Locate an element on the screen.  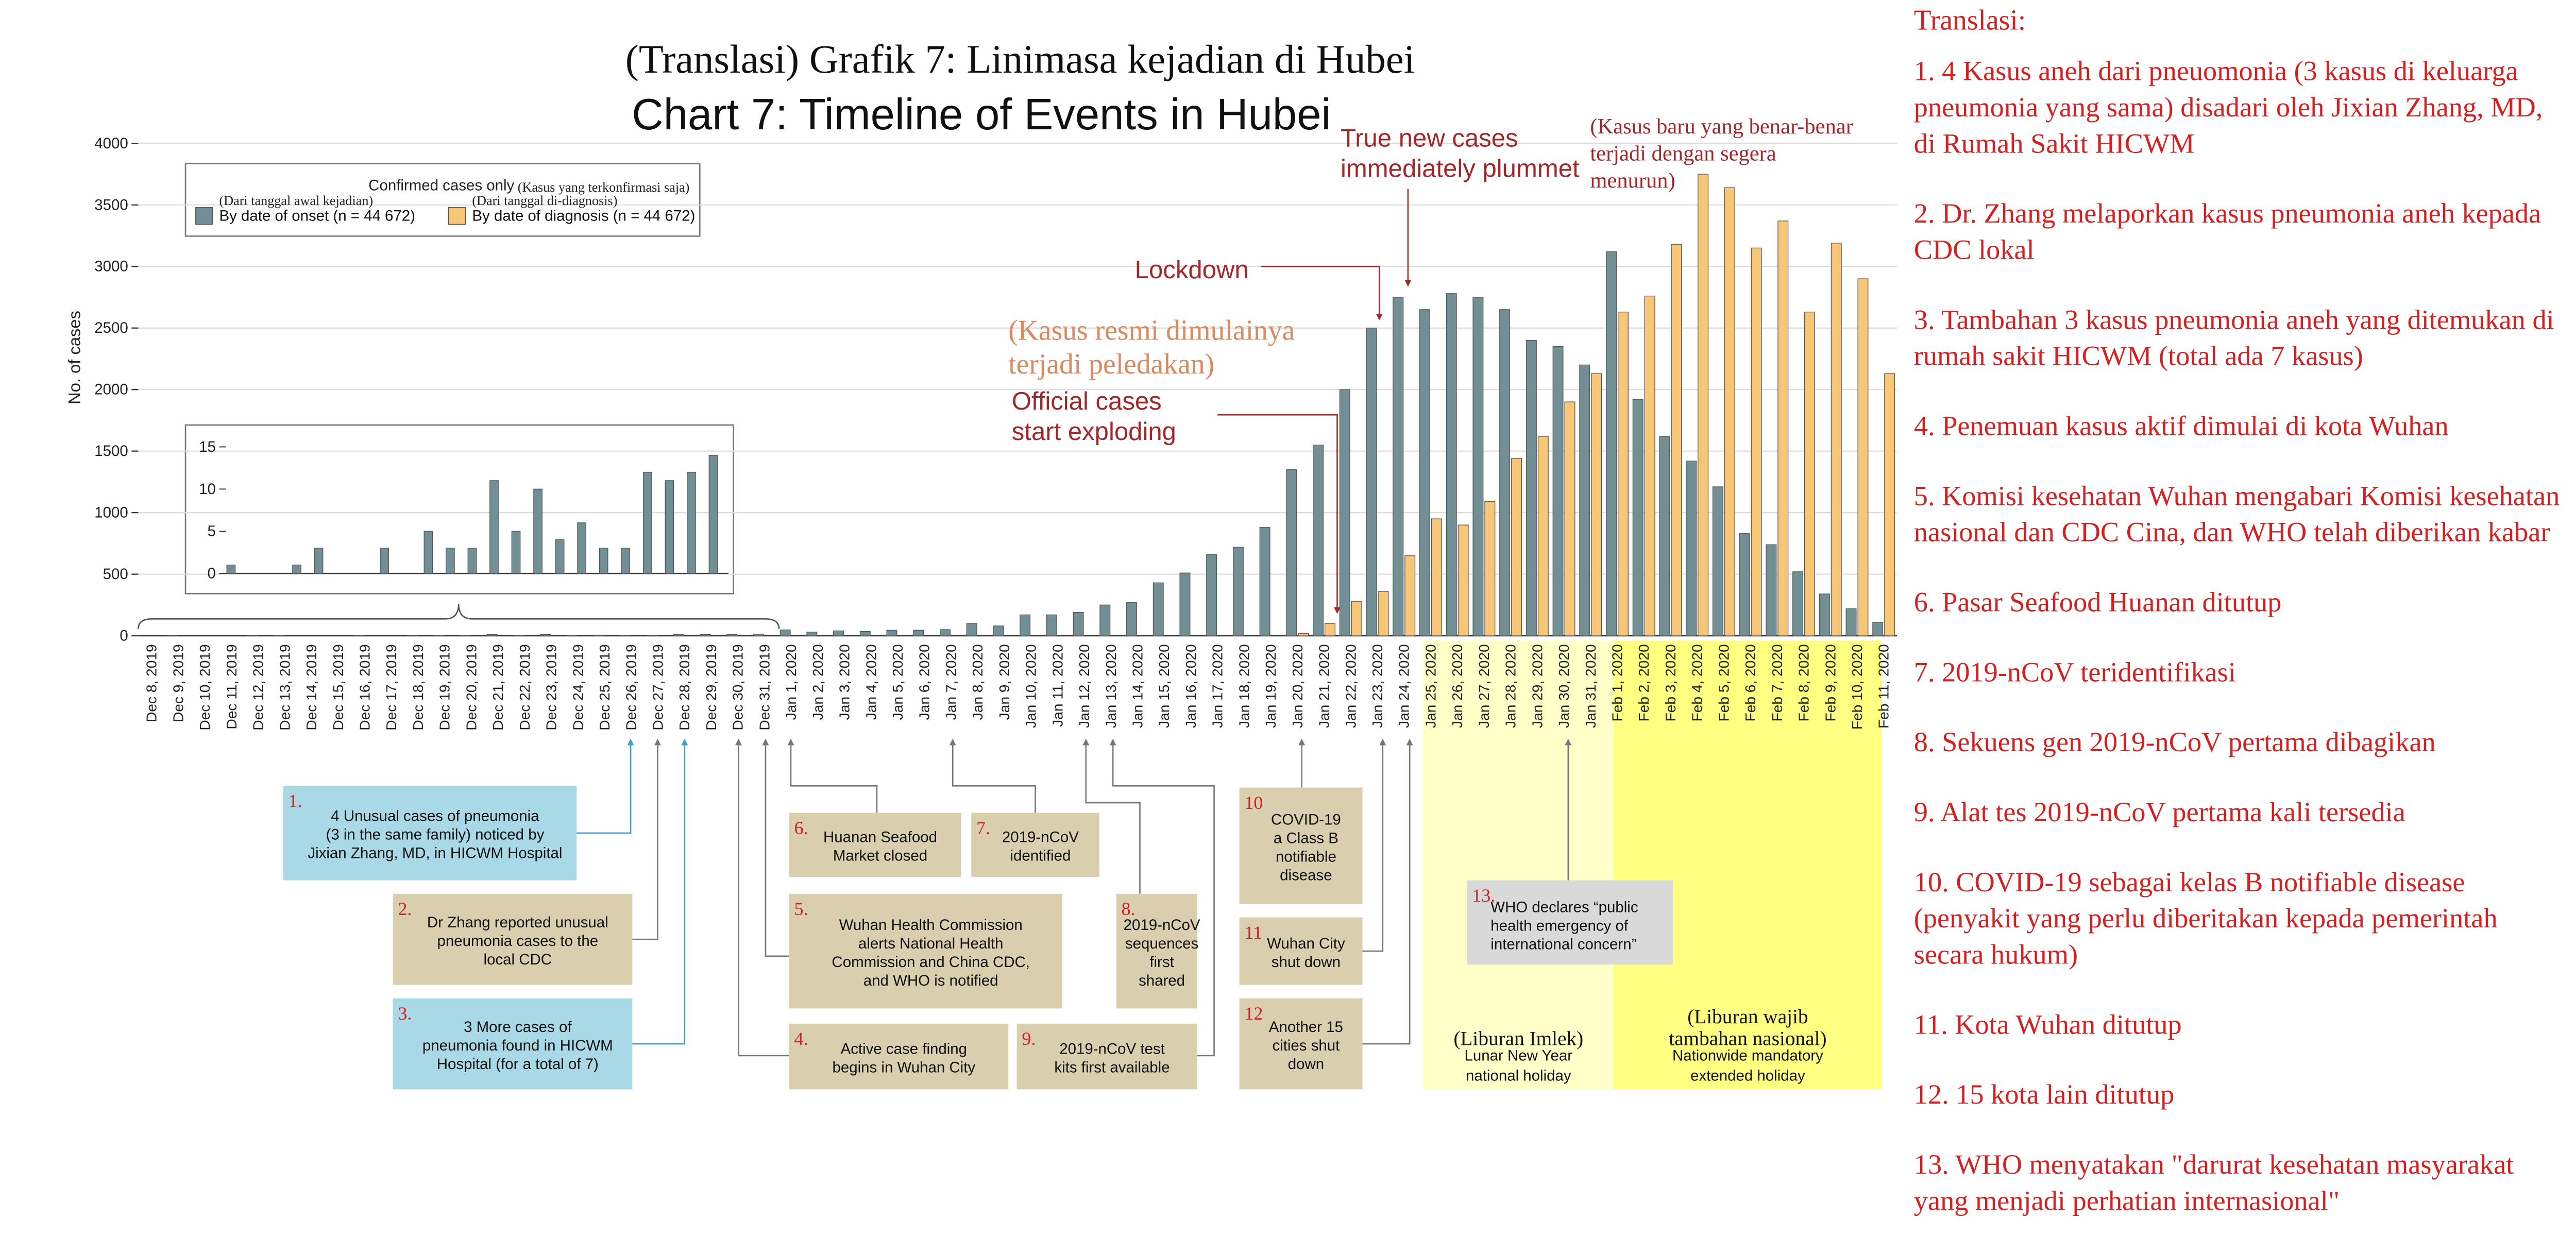
holiday-label: Nationwide mandatory is located at coordinates (1747, 1055).